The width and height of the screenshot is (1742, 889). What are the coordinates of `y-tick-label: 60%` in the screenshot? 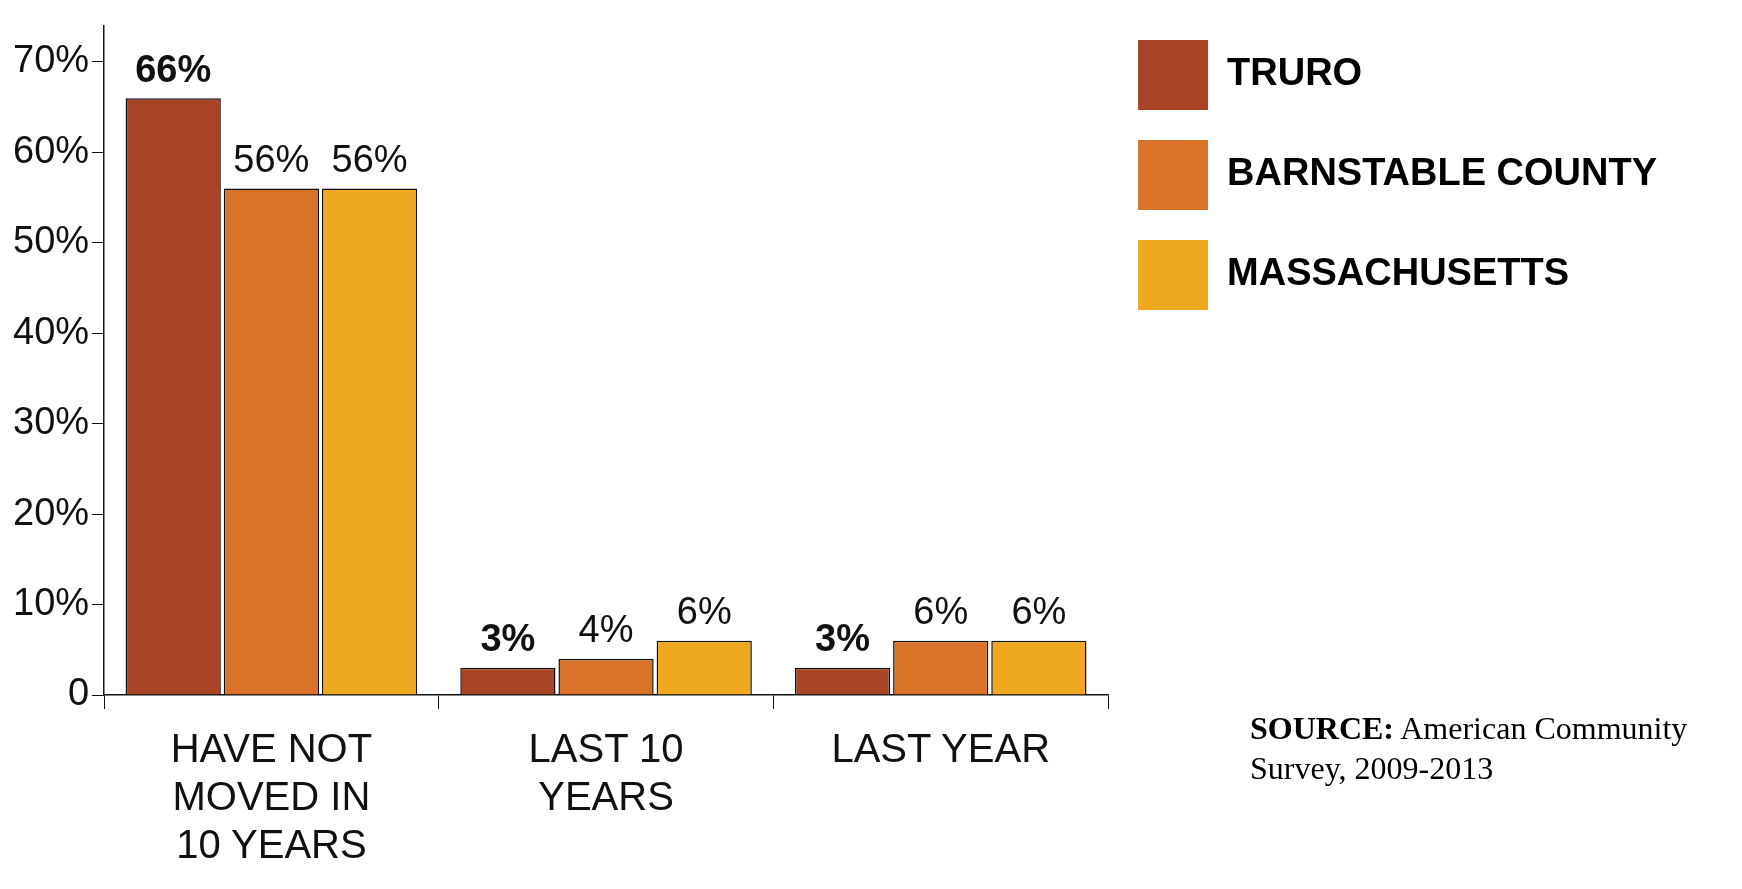 It's located at (51, 149).